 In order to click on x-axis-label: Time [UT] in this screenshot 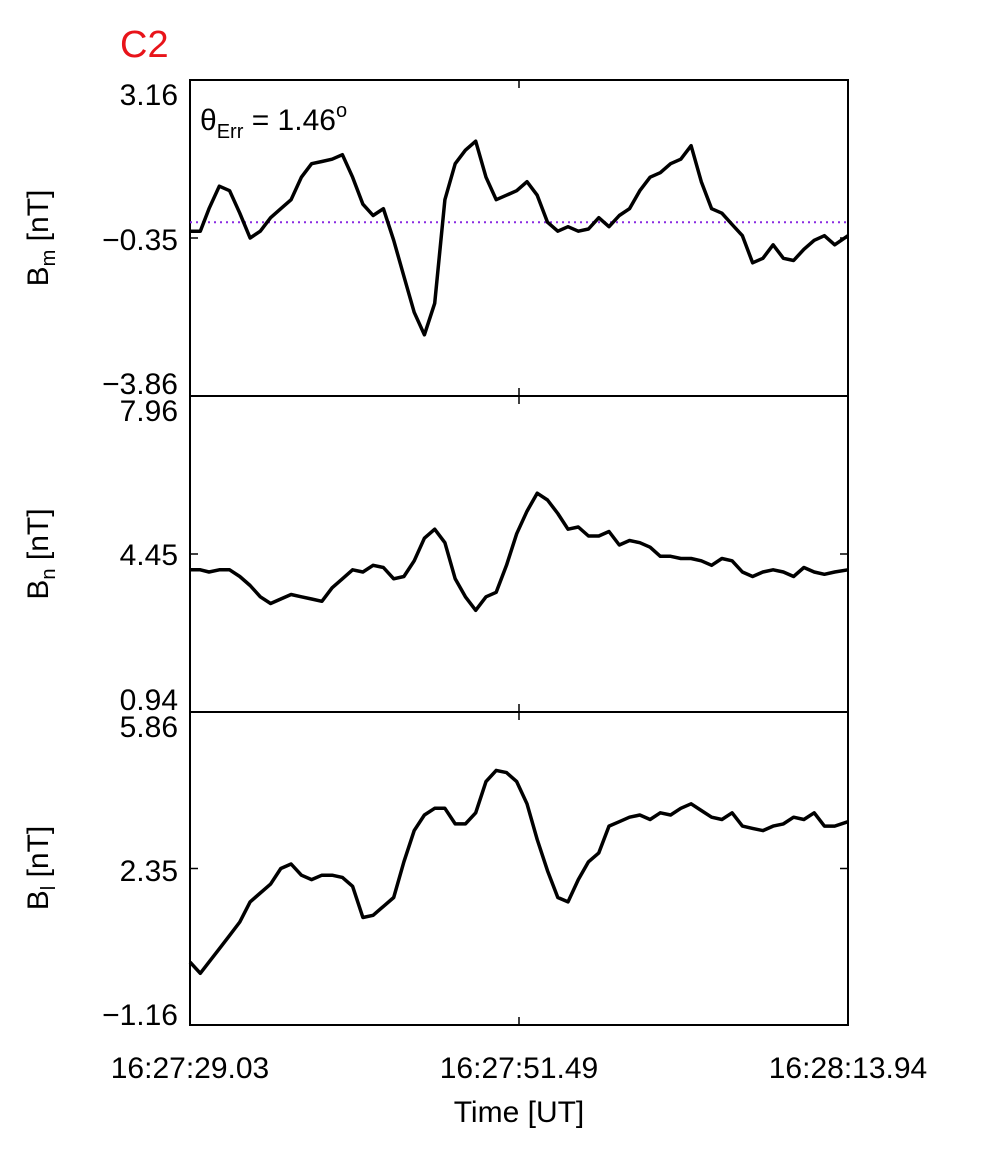, I will do `click(519, 1112)`.